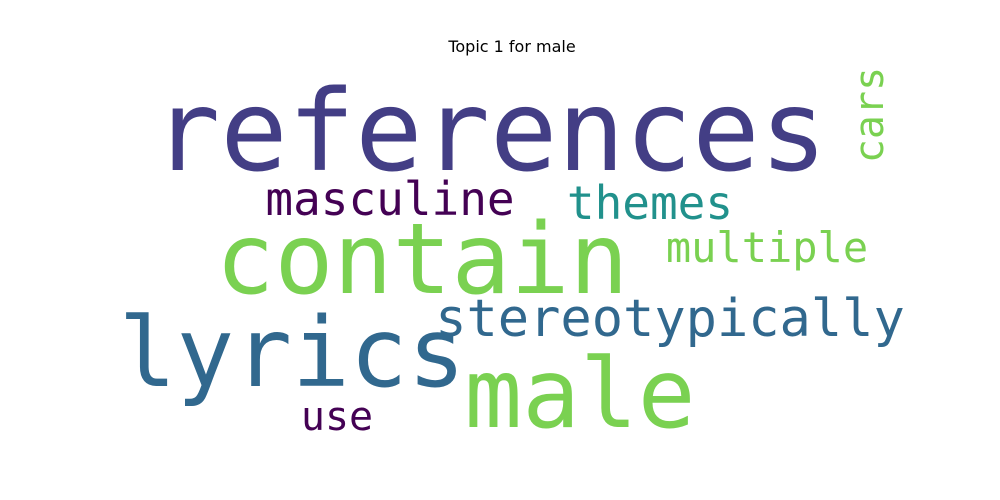 This screenshot has height=500, width=1000. Describe the element at coordinates (579, 394) in the screenshot. I see `word-male: male` at that location.